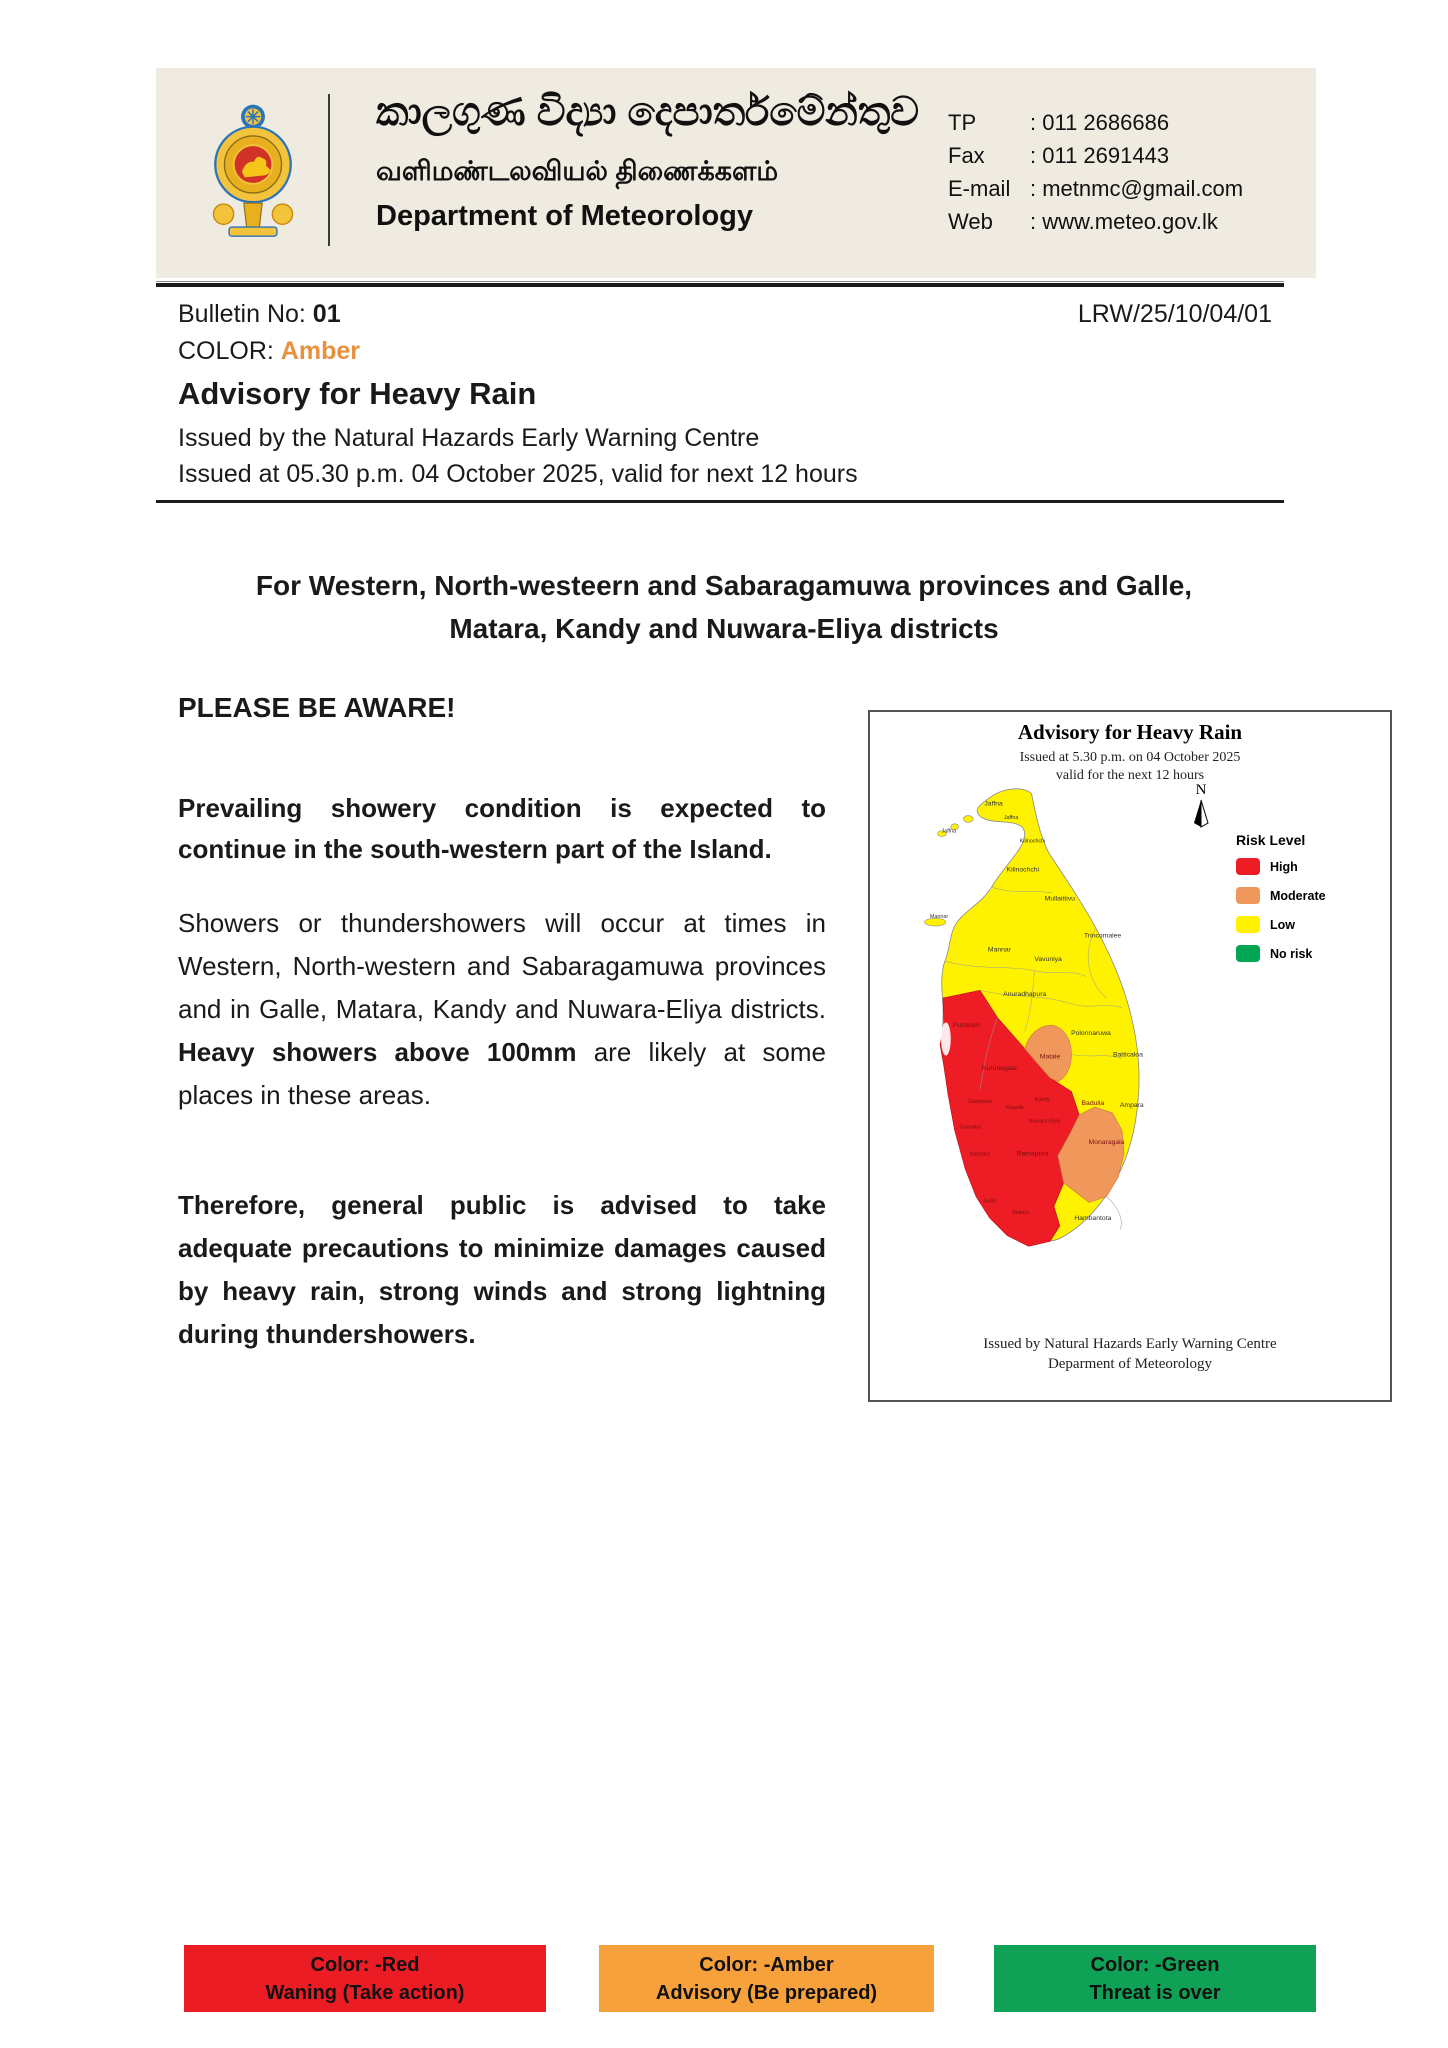 This screenshot has height=2048, width=1448. I want to click on emblem-moon, so click(282, 214).